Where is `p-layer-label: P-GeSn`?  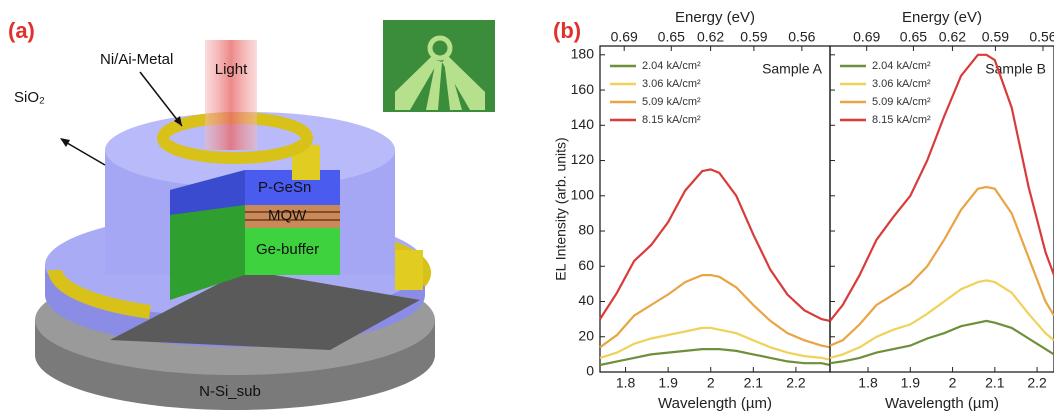 p-layer-label: P-GeSn is located at coordinates (284, 187).